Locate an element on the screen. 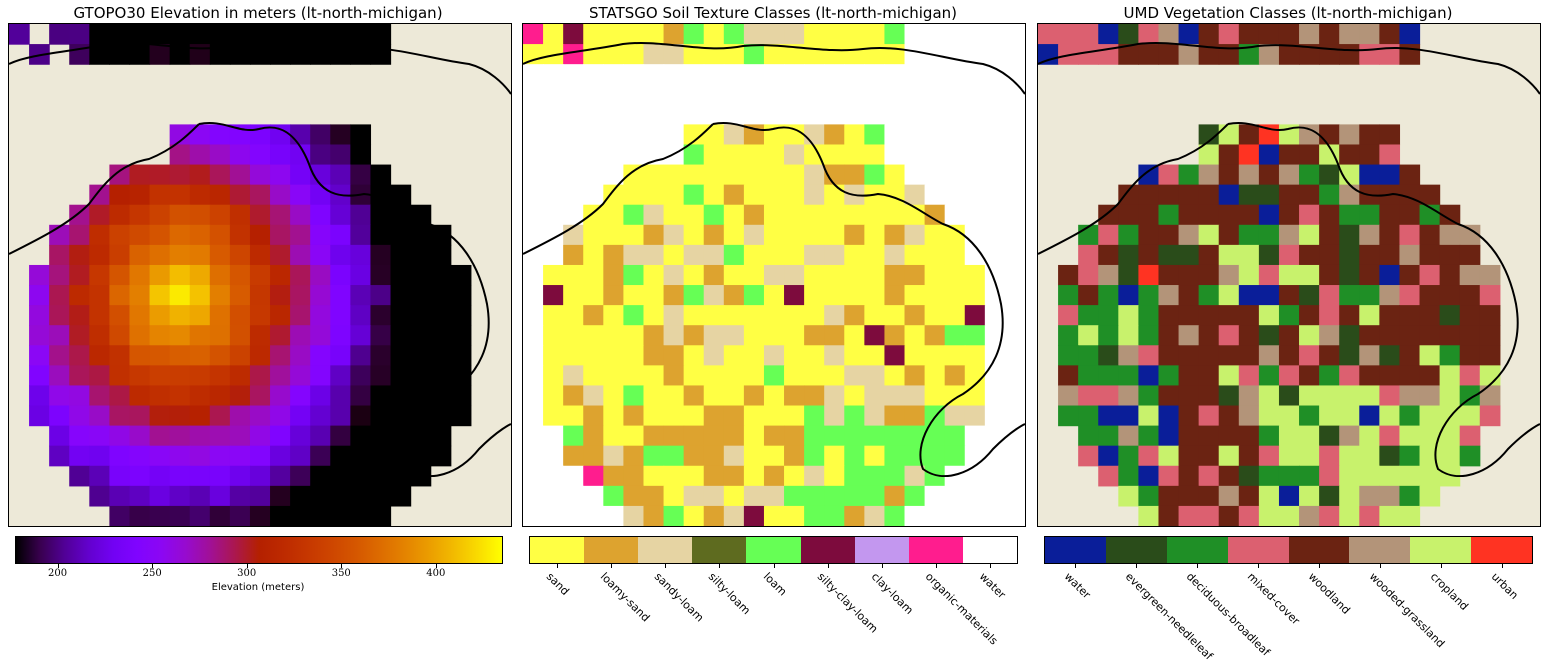 Image resolution: width=1548 pixels, height=663 pixels. soil-tick is located at coordinates (990, 565).